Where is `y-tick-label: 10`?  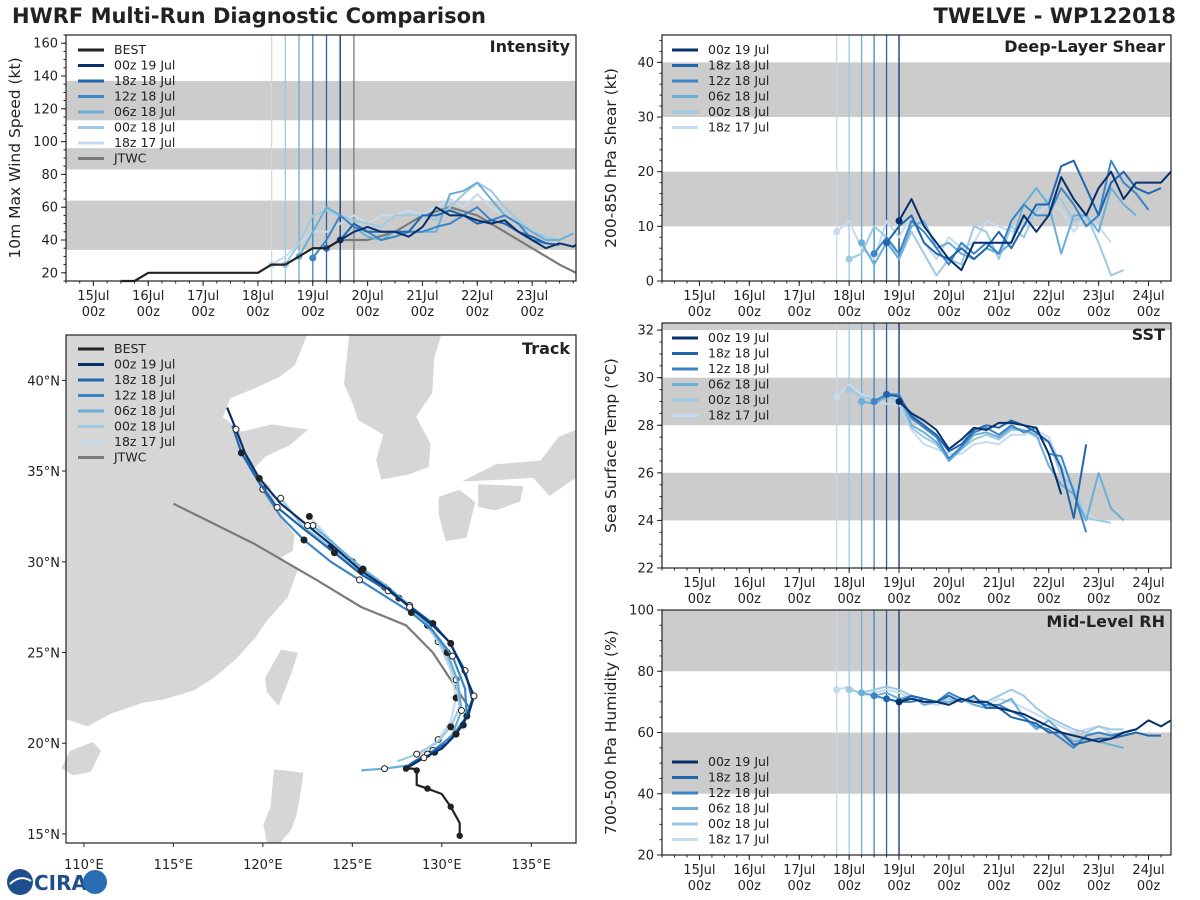
y-tick-label: 10 is located at coordinates (645, 227).